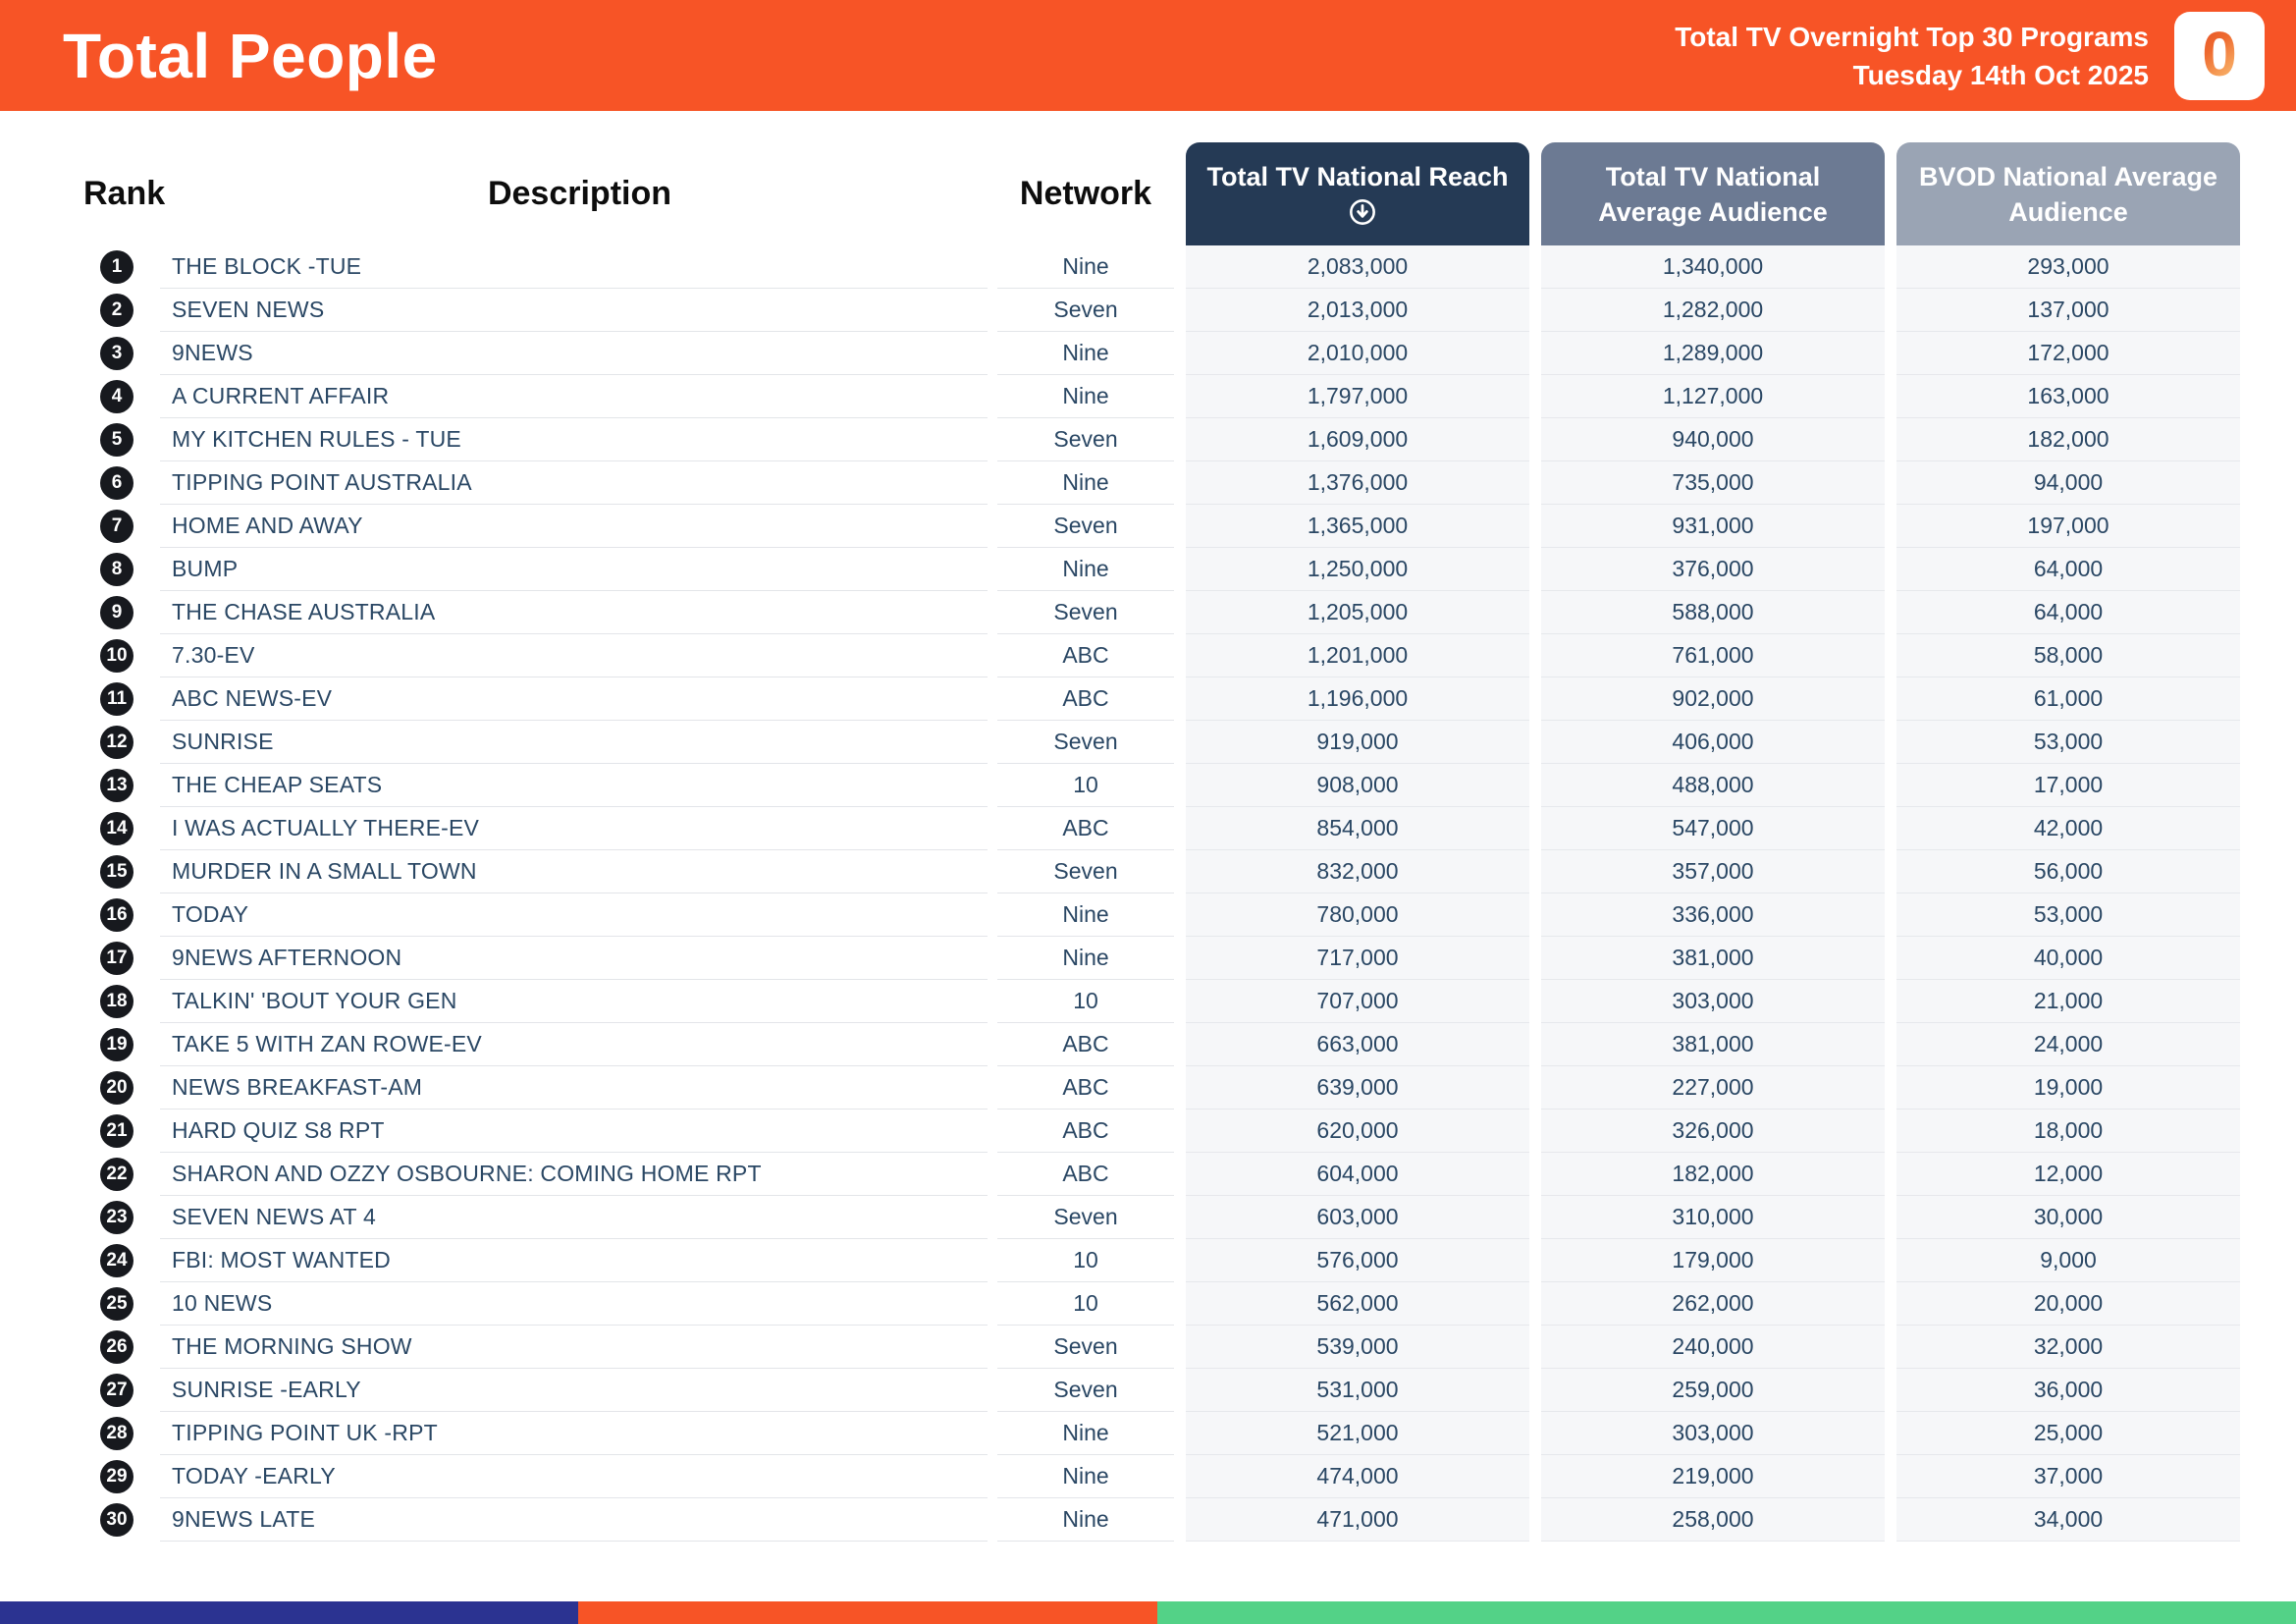 This screenshot has height=1624, width=2296. Describe the element at coordinates (205, 568) in the screenshot. I see `program-description: BUMP` at that location.